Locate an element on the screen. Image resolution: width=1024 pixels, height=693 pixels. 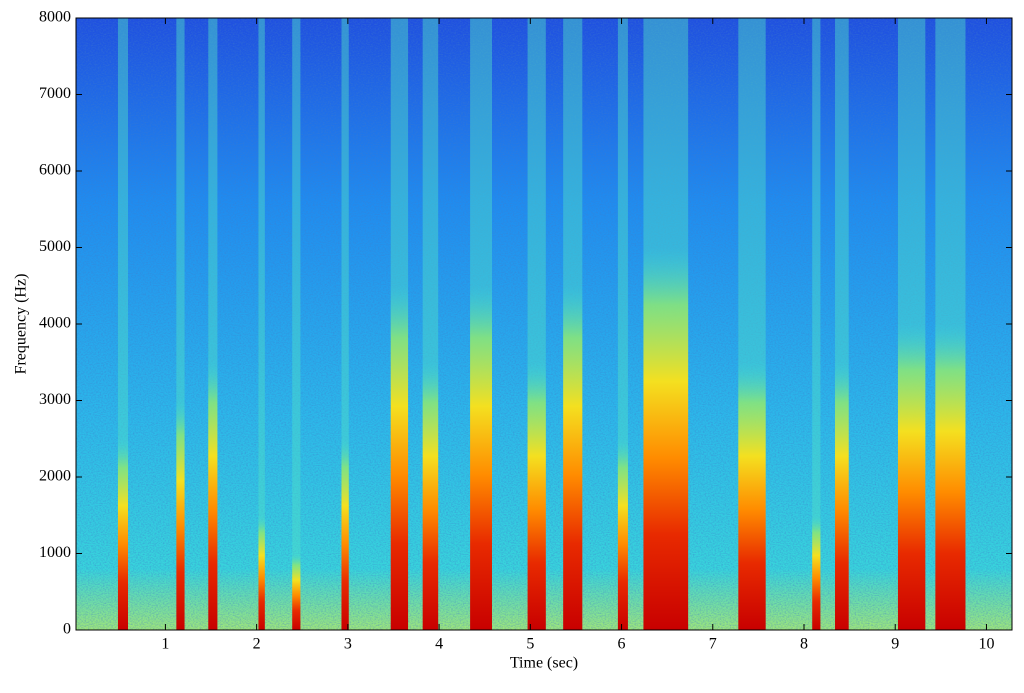
y-tick-label: 1000 is located at coordinates (55, 552).